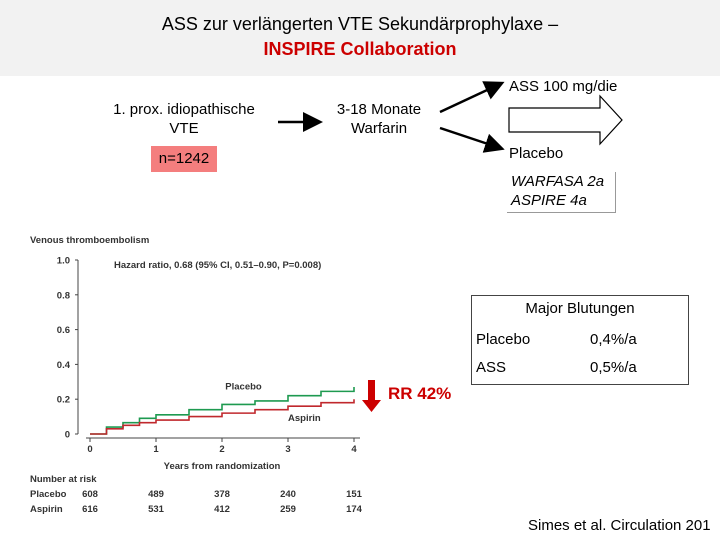 This screenshot has width=720, height=540. Describe the element at coordinates (379, 119) in the screenshot. I see `warfarin-label: 3-18 Monate Warfarin` at that location.